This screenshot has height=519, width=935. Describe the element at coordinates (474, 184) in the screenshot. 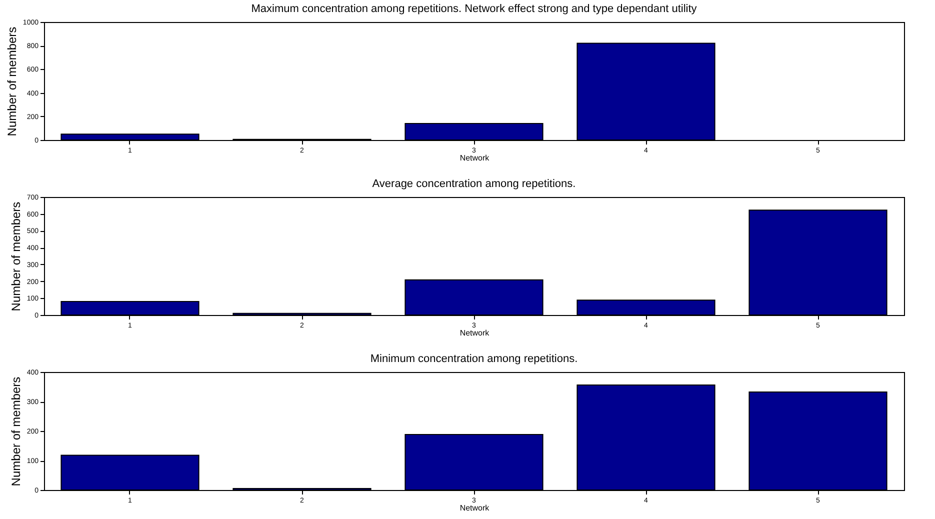

I see `chart-title: Average concentration among repetitions.` at that location.